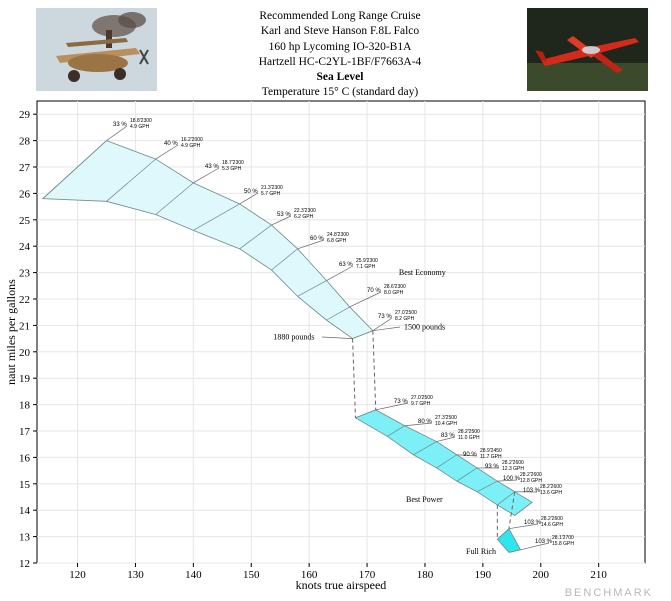 Image resolution: width=671 pixels, height=601 pixels. What do you see at coordinates (25, 221) in the screenshot?
I see `y-tick-label: 25` at bounding box center [25, 221].